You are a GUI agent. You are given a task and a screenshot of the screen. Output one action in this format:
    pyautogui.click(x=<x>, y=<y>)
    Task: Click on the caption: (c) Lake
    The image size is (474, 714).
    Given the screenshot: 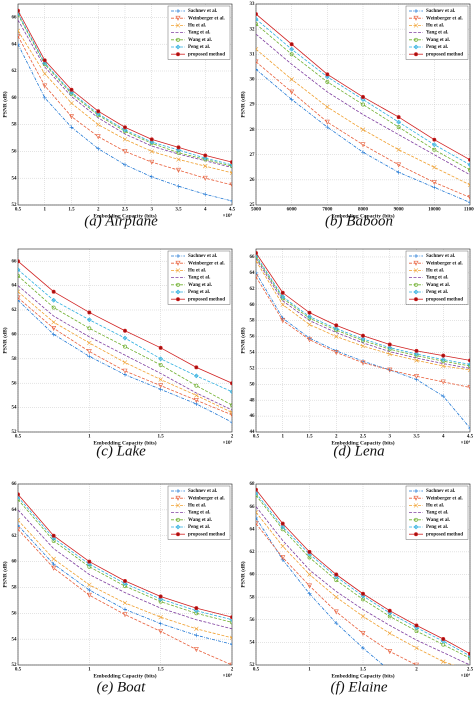 What is the action you would take?
    pyautogui.click(x=121, y=451)
    